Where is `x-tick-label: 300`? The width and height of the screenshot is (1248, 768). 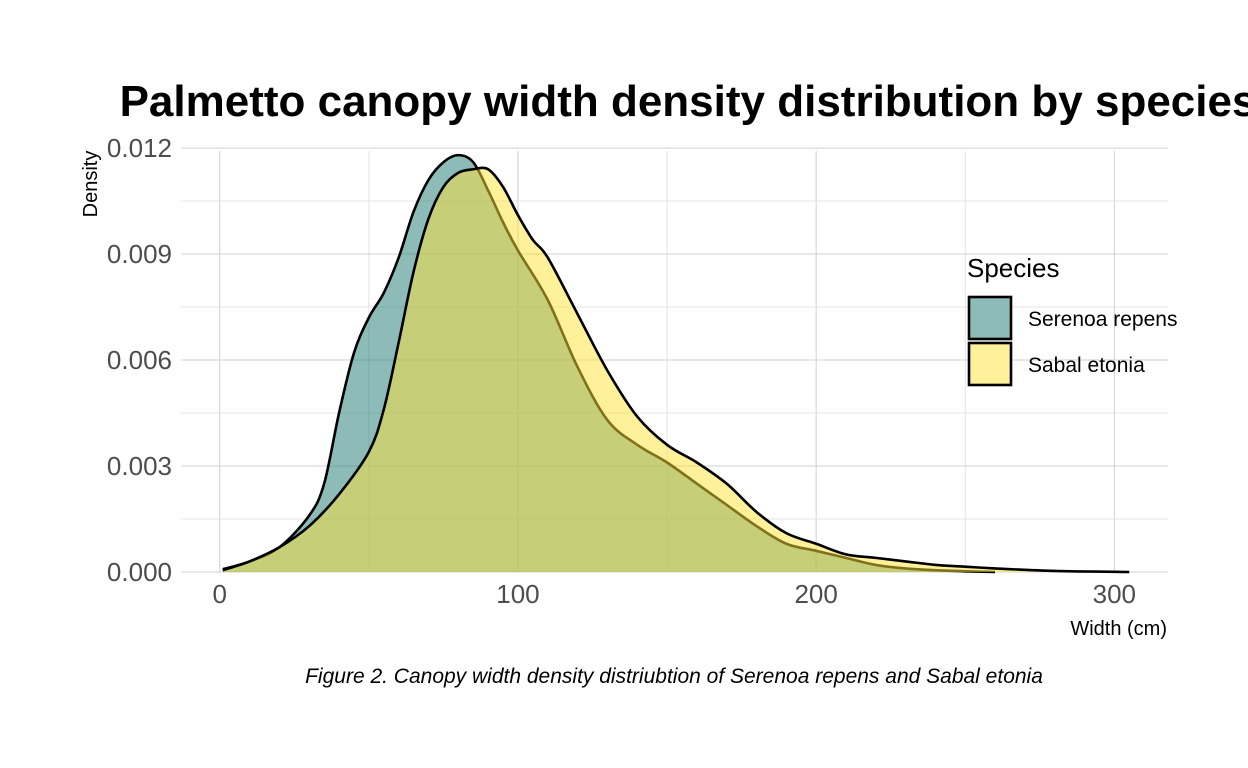 x-tick-label: 300 is located at coordinates (1114, 594).